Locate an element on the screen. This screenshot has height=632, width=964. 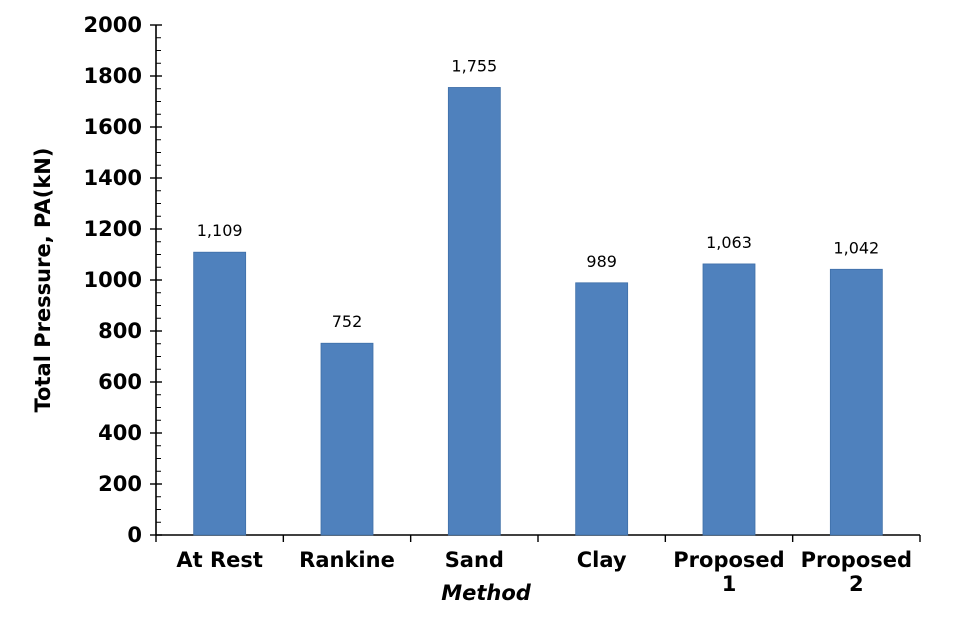
x-tick-label: Clay is located at coordinates (602, 560).